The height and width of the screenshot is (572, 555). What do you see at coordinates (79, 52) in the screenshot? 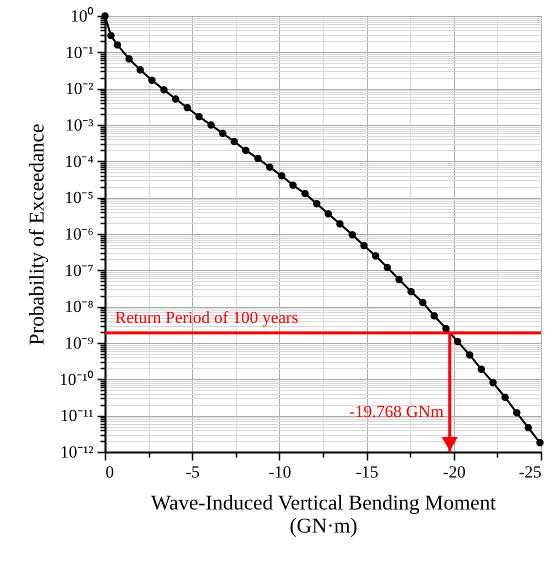
I see `y-tick-label: 10⁻¹` at bounding box center [79, 52].